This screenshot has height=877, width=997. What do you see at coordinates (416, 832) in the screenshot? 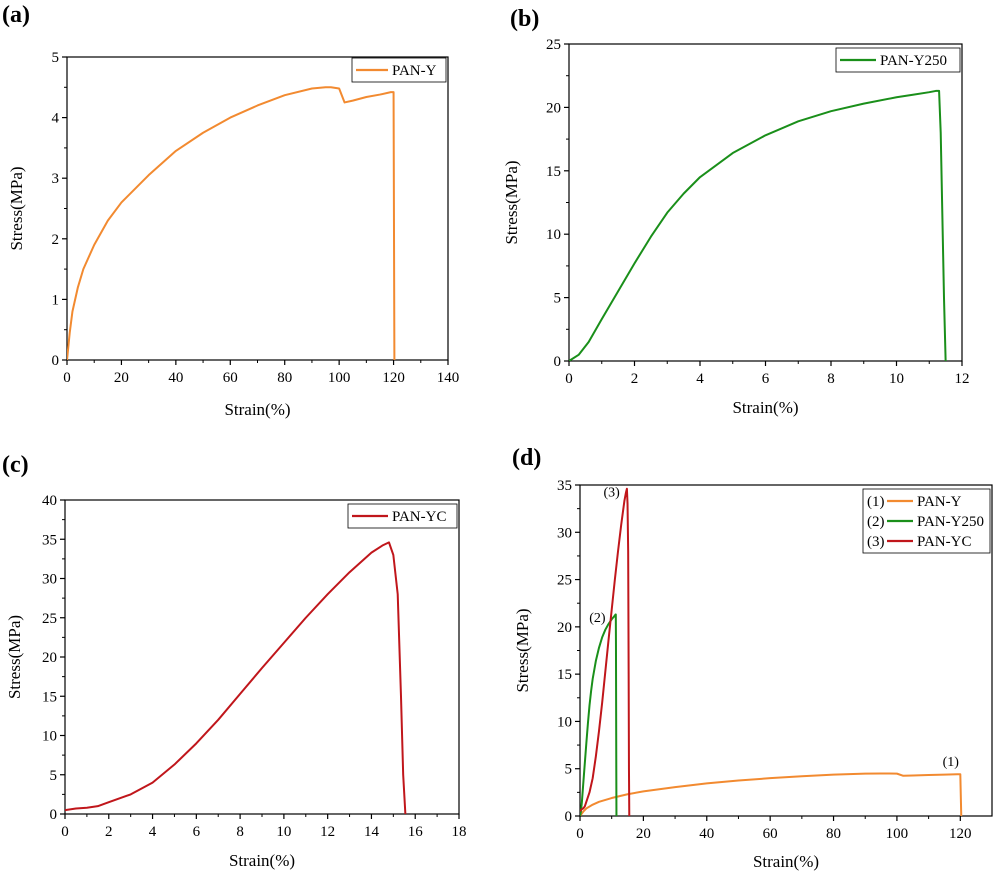
I see `x-tick-label: 16` at bounding box center [416, 832].